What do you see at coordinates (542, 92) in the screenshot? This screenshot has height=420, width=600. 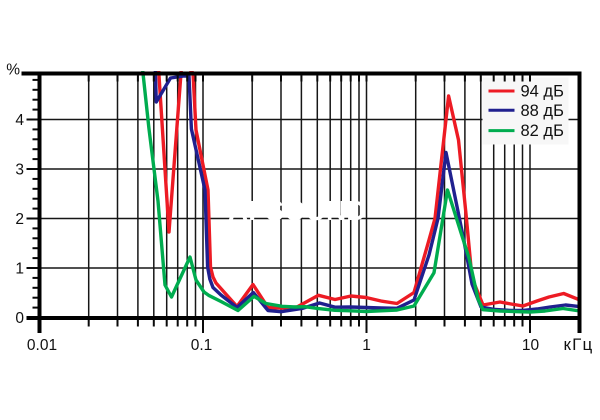 I see `svg-text: 94 дБ` at bounding box center [542, 92].